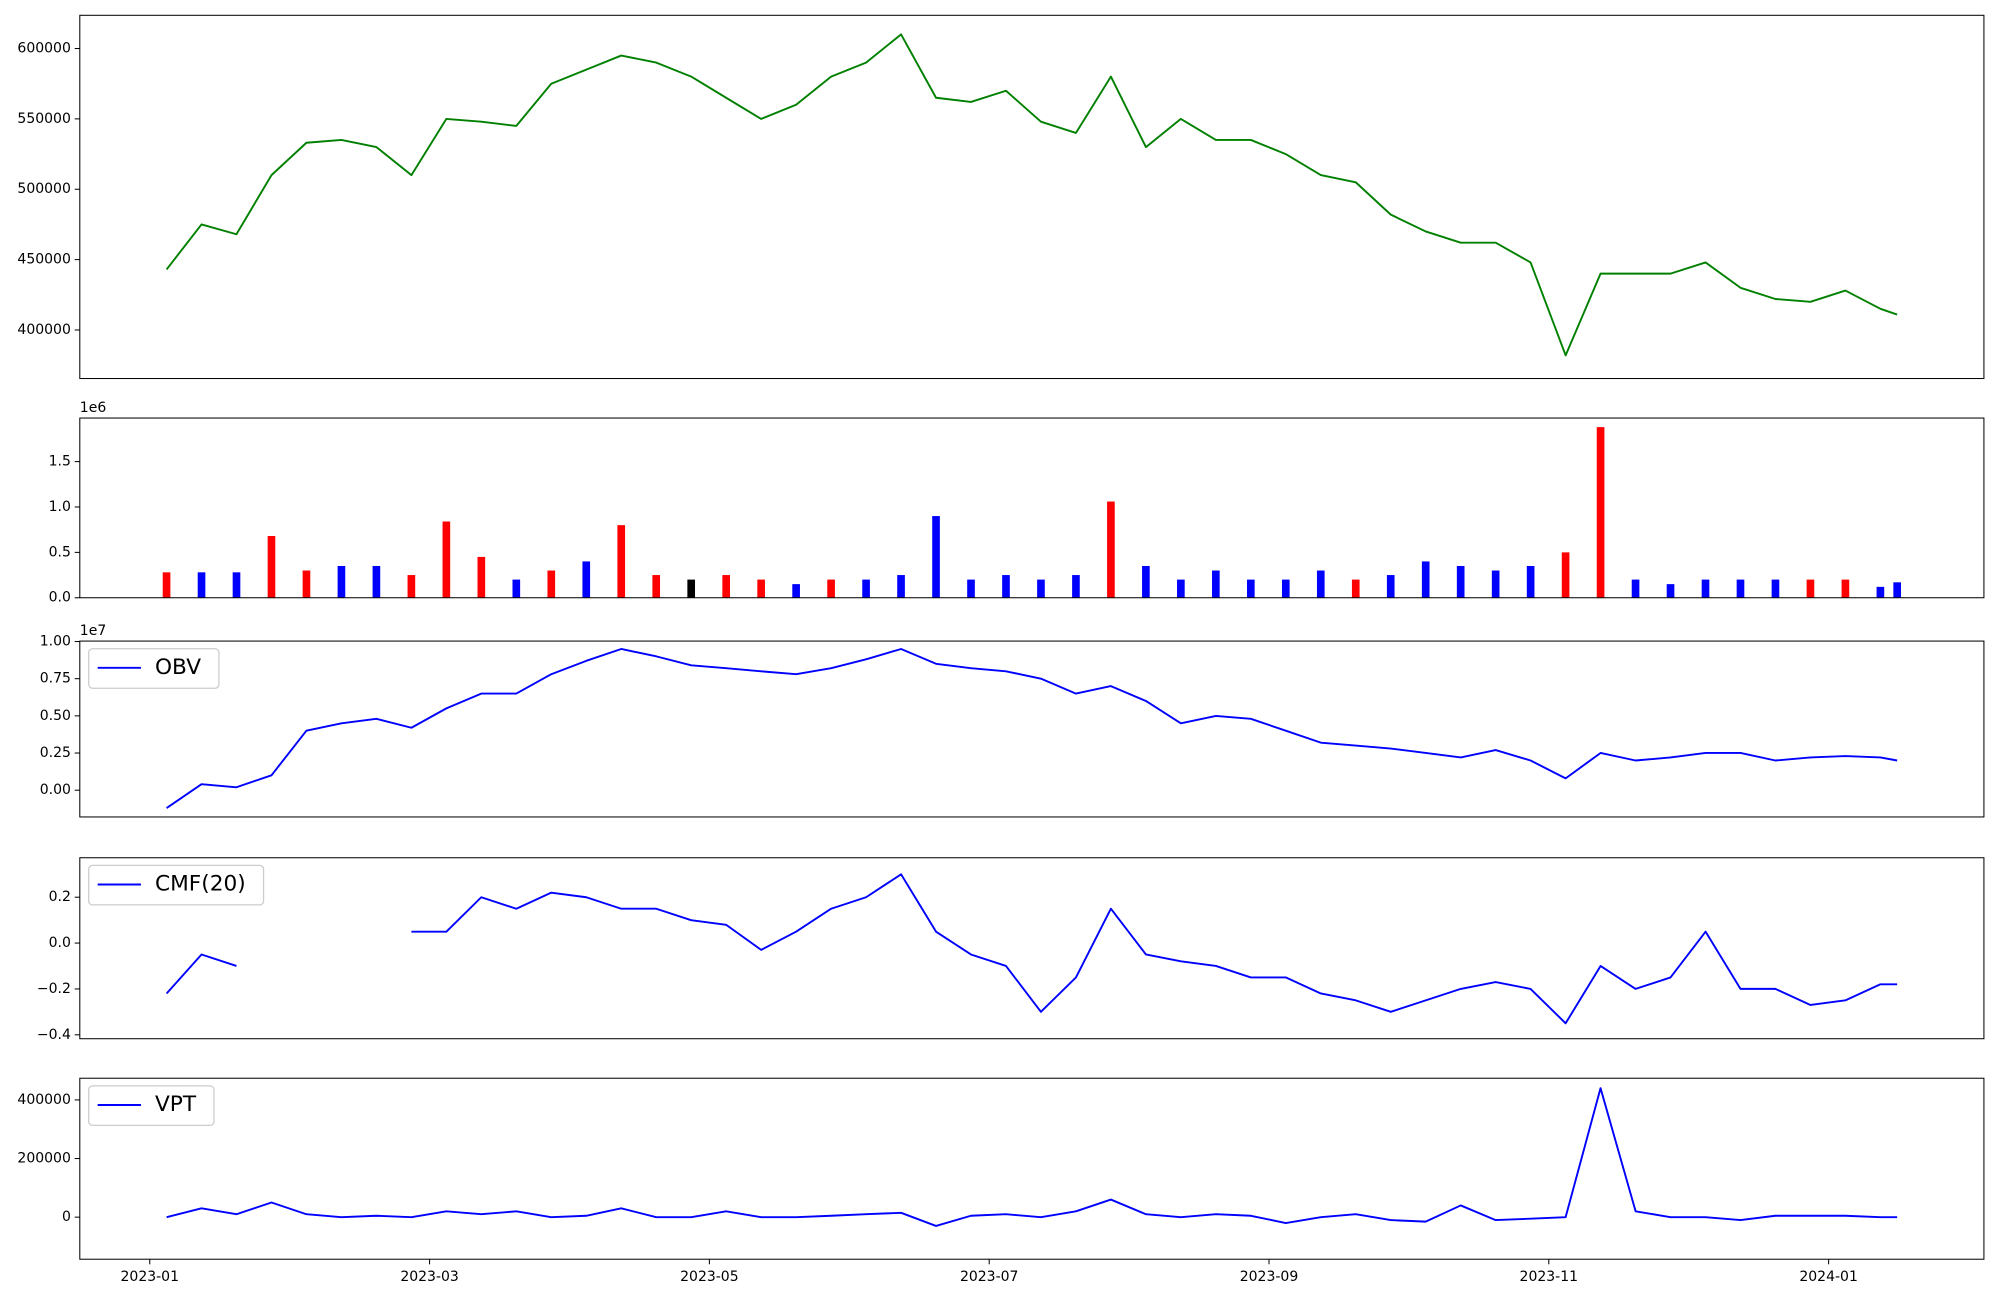  I want to click on y-tick-label: 600000, so click(43, 49).